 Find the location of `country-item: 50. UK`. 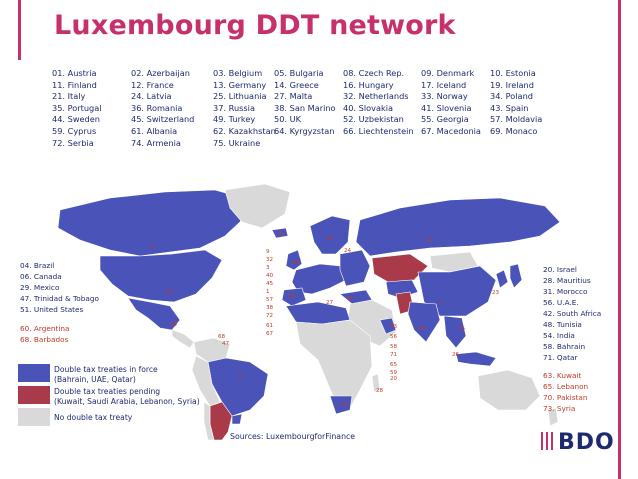

country-item: 50. UK is located at coordinates (287, 119).